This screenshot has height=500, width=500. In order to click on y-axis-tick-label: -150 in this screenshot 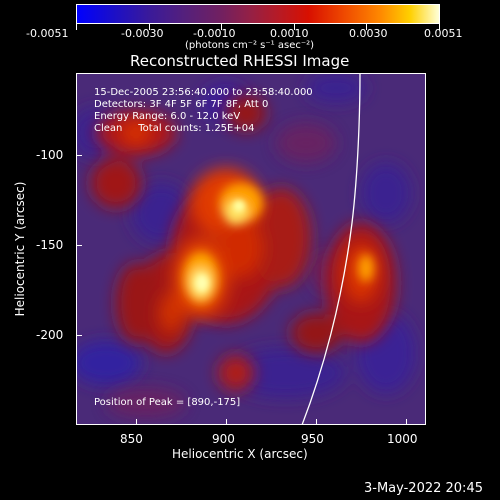, I will do `click(50, 245)`.